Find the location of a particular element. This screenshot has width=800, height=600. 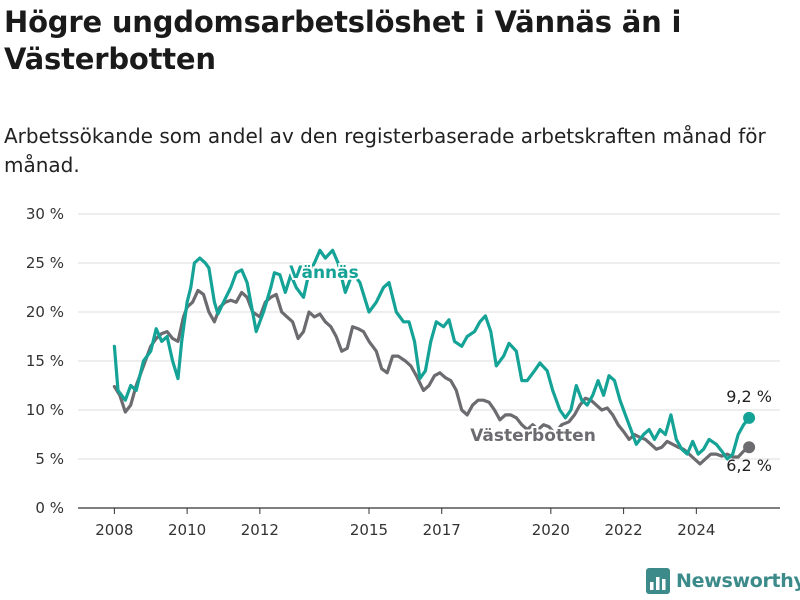

y-tick-label: 15 % is located at coordinates (45, 361).